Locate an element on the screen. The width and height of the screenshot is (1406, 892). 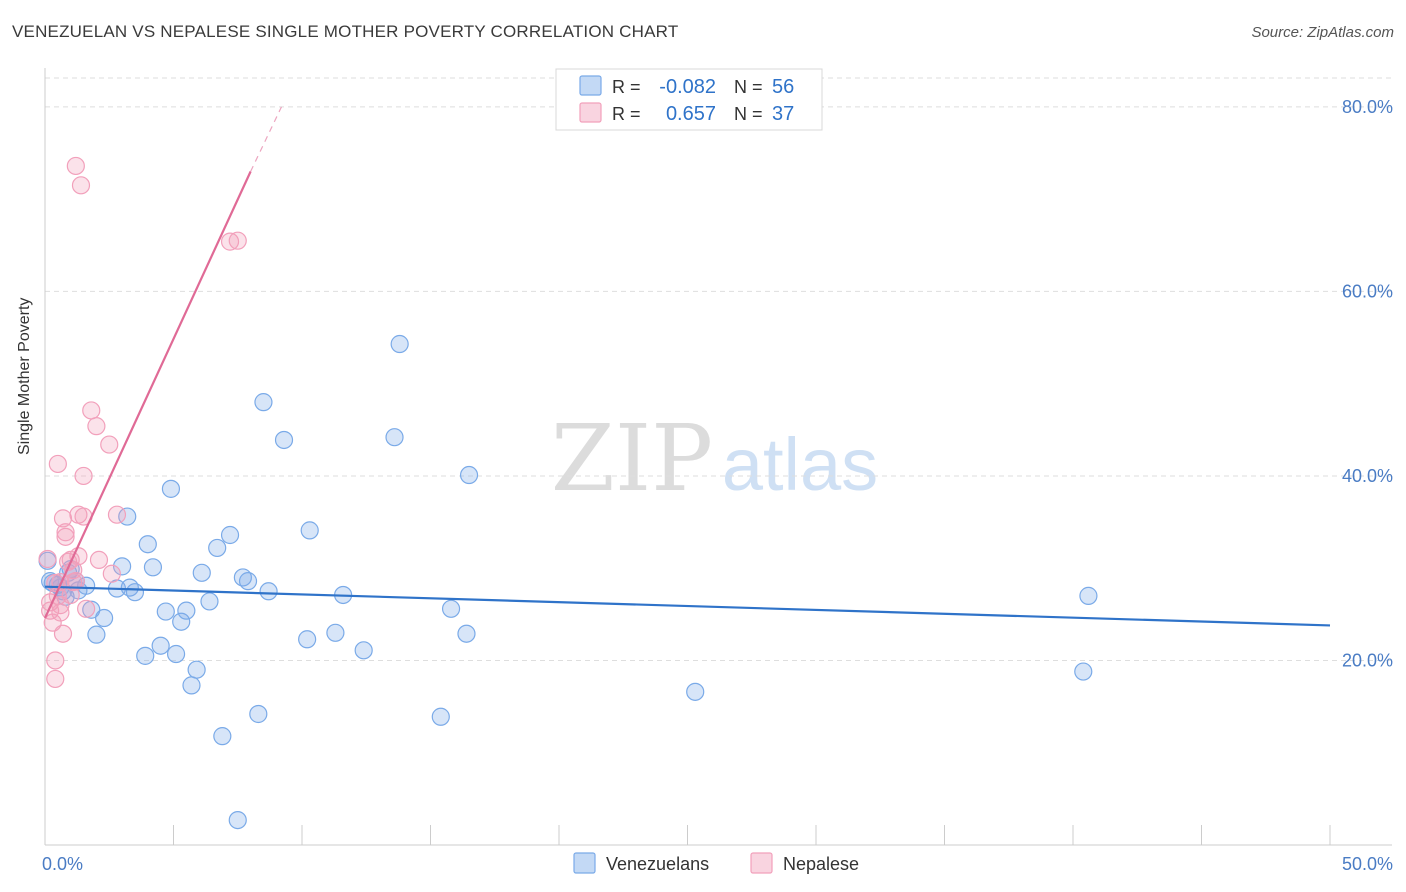
source-label: Source: ZipAtlas.com is located at coordinates (1322, 32).